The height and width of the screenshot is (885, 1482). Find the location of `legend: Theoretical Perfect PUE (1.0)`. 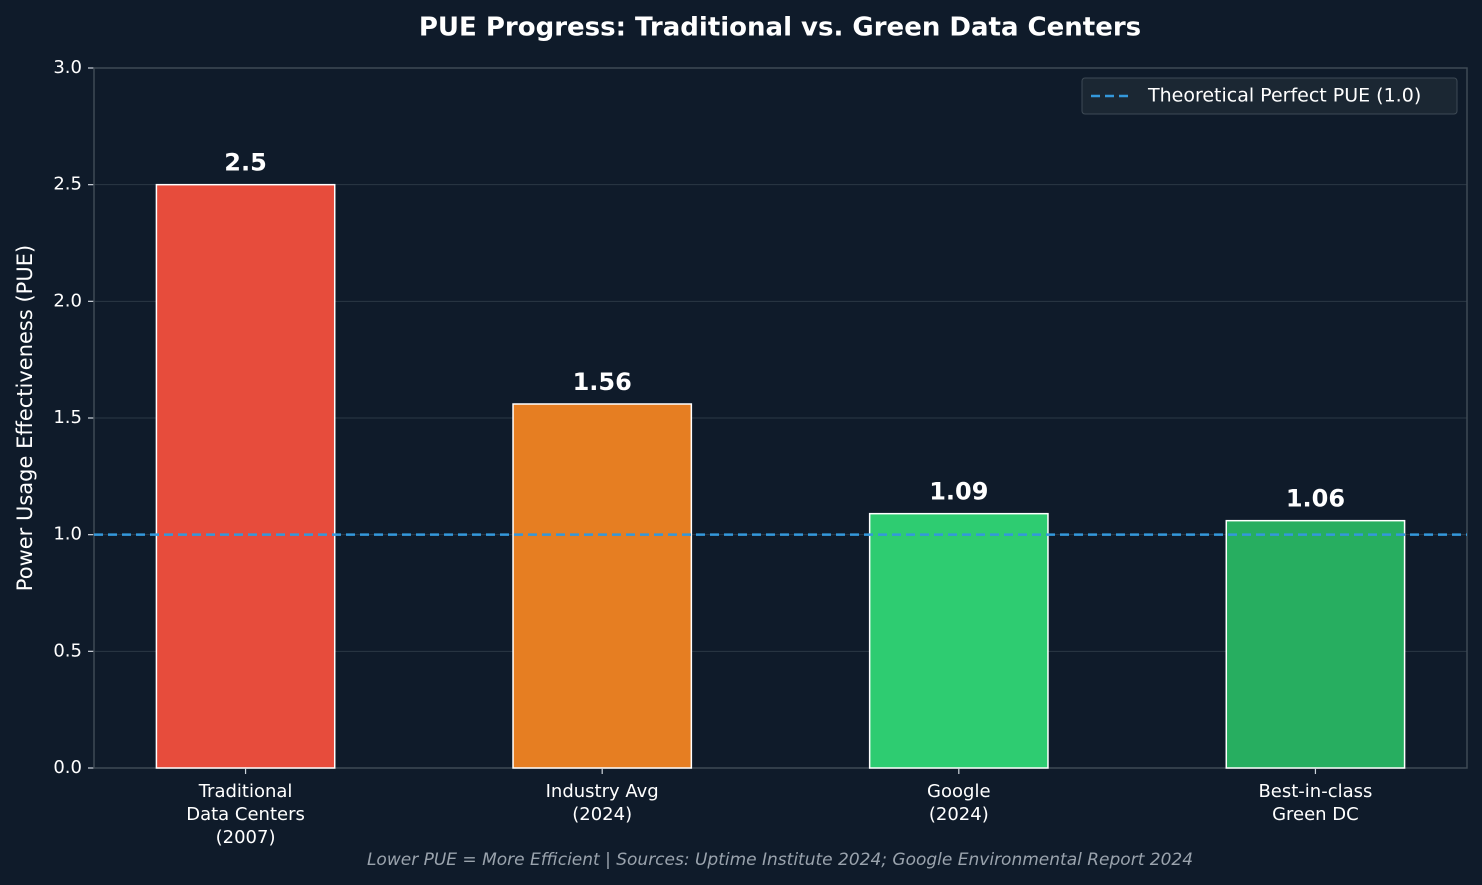

legend: Theoretical Perfect PUE (1.0) is located at coordinates (1269, 96).